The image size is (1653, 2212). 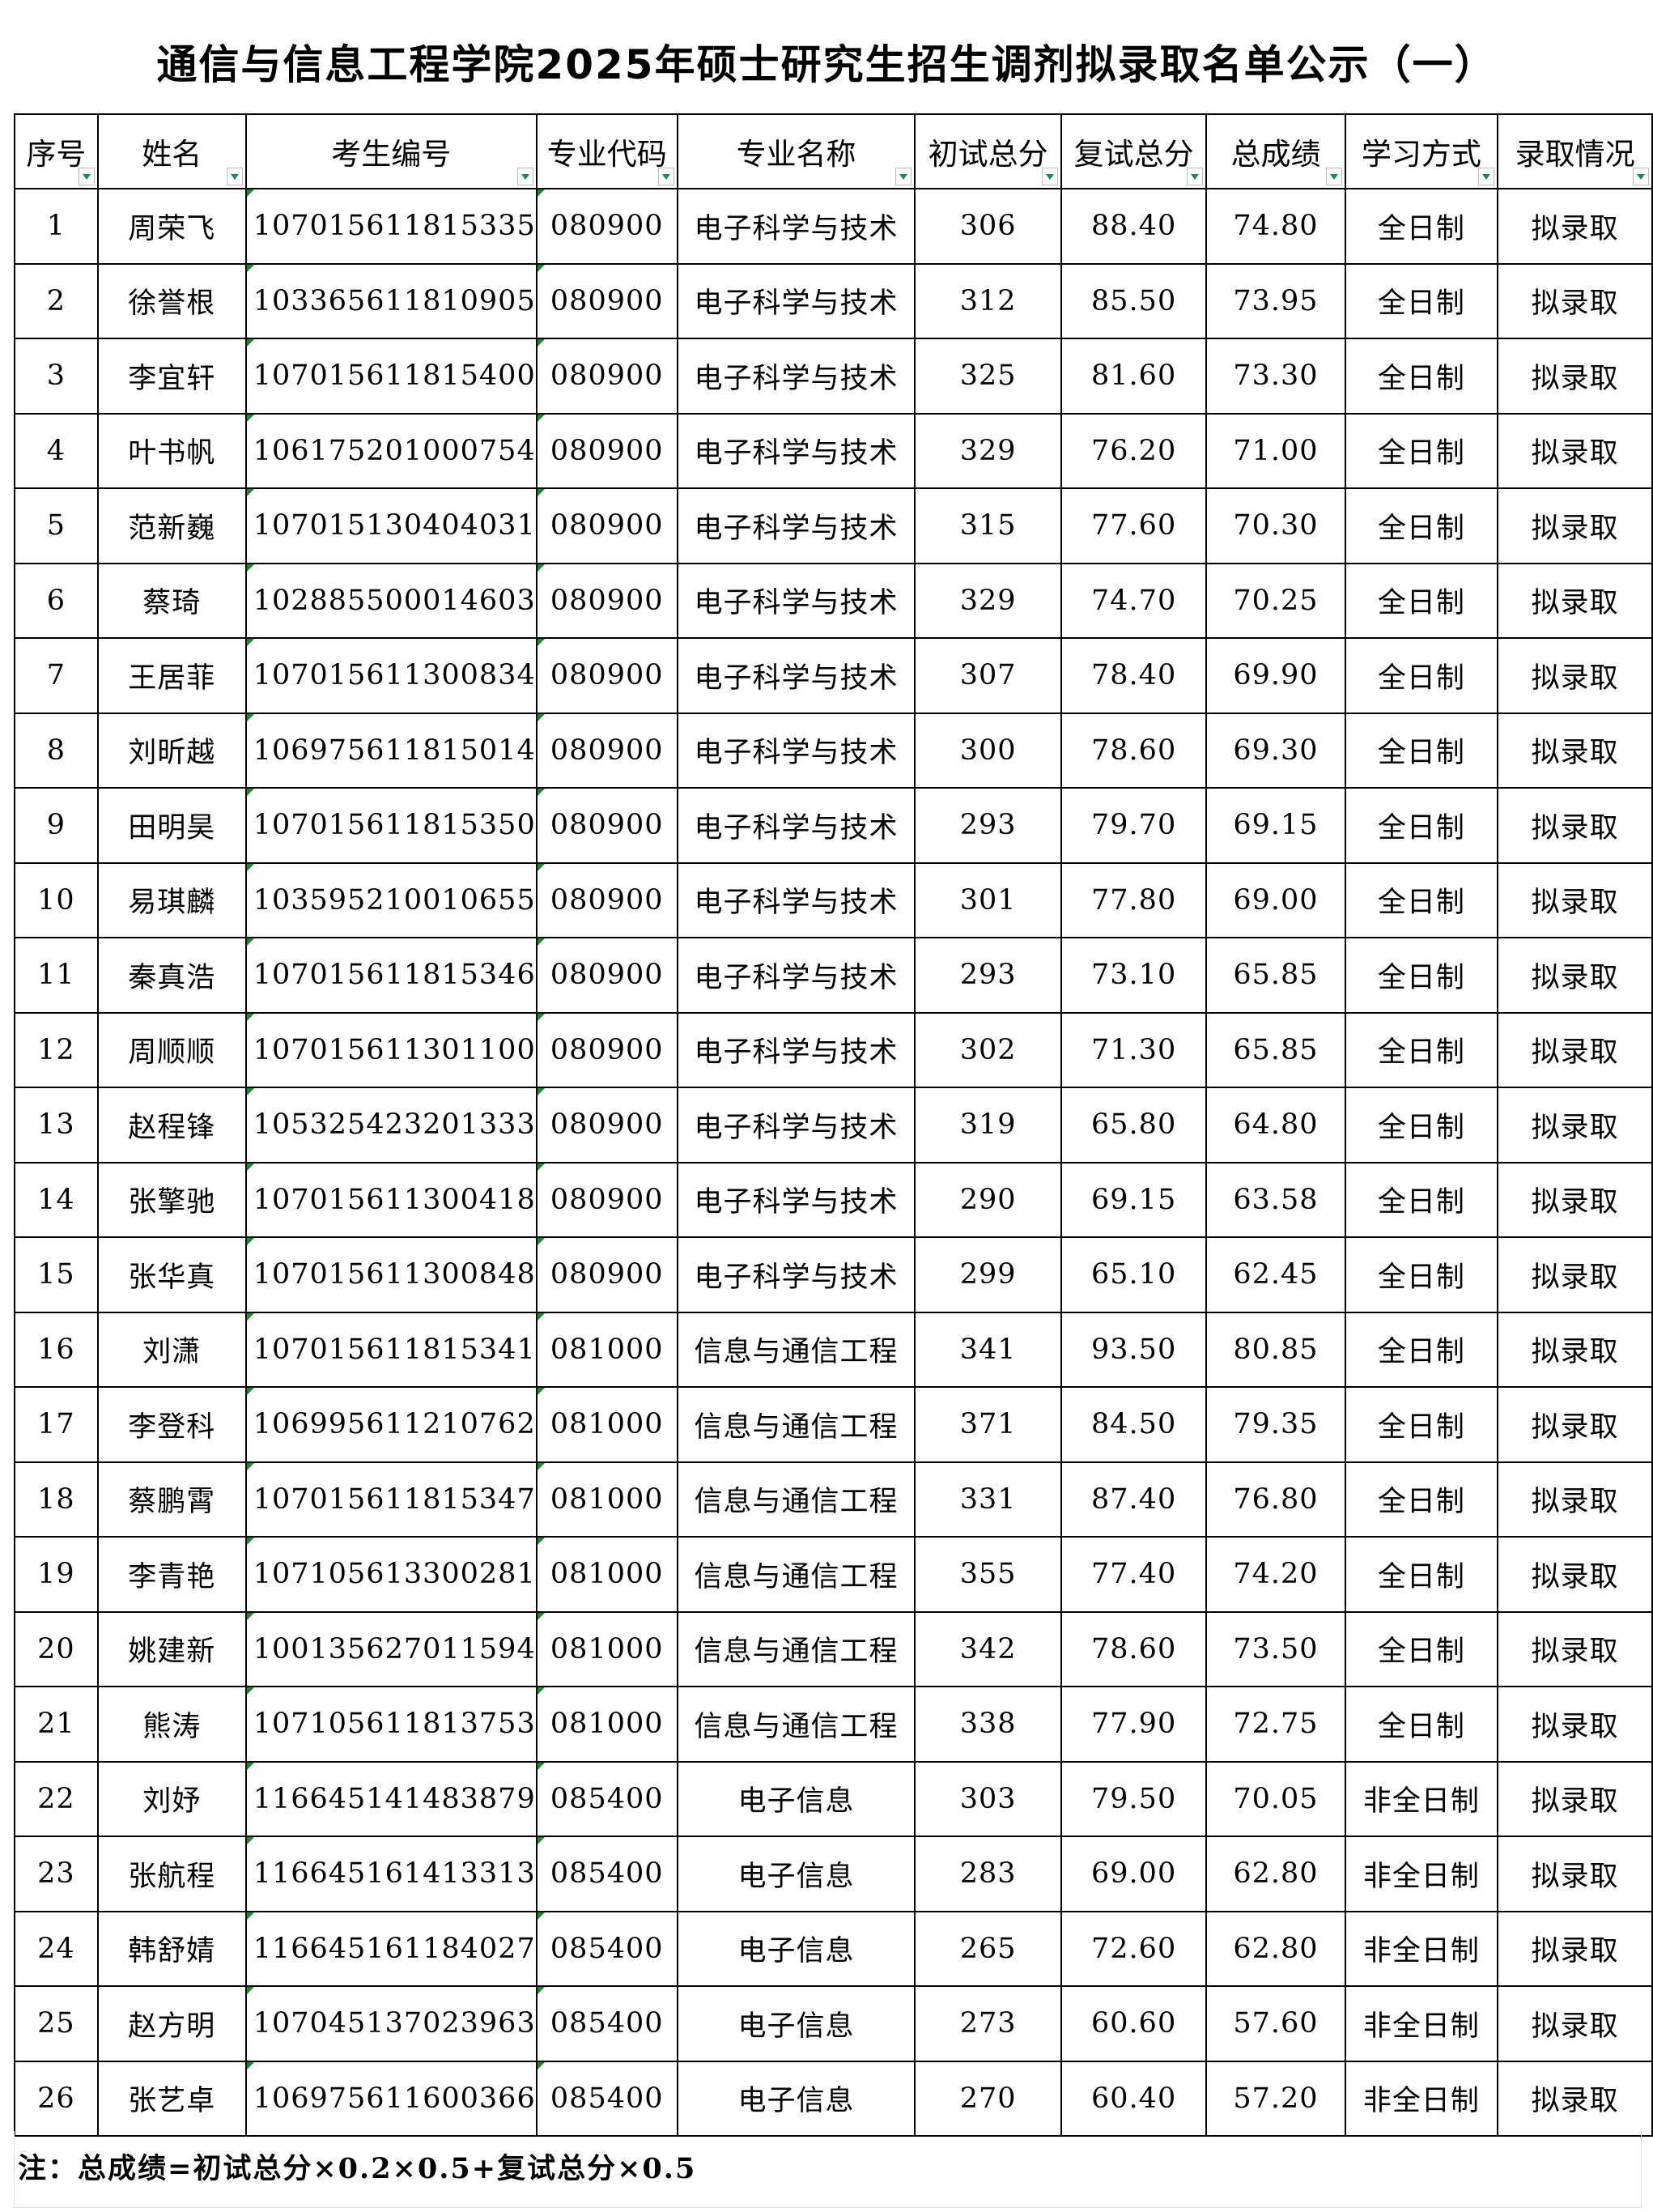 What do you see at coordinates (988, 2024) in the screenshot?
I see `cell-initial-score: 273` at bounding box center [988, 2024].